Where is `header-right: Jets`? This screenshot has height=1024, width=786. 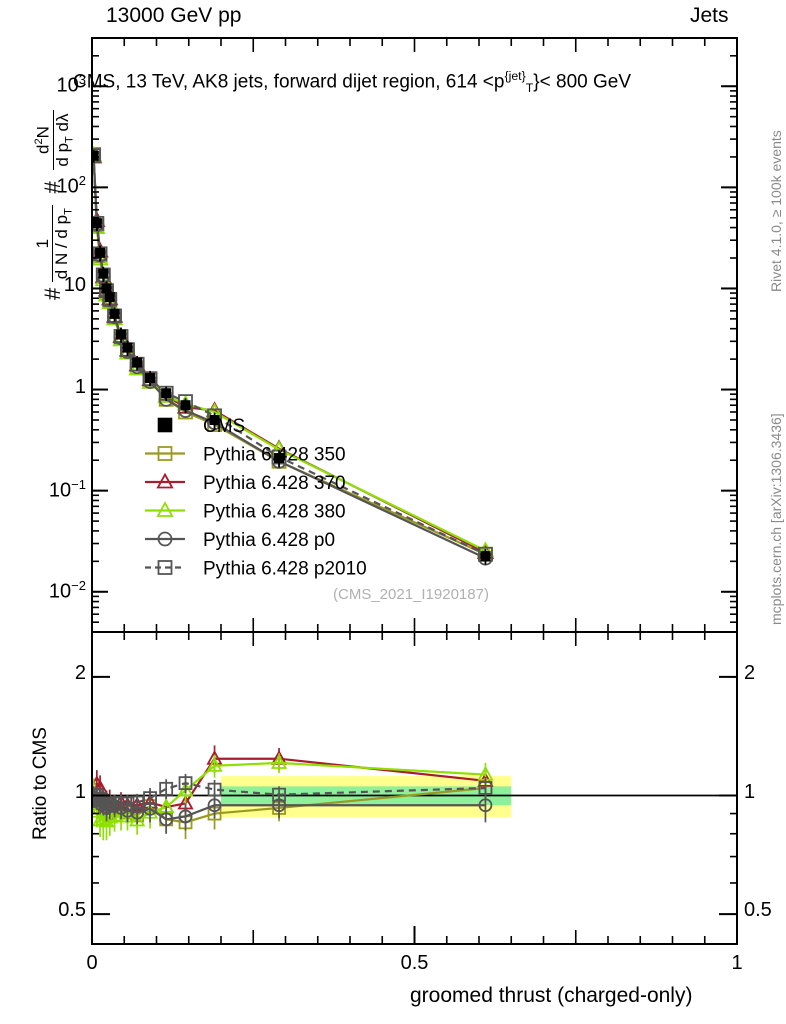
header-right: Jets is located at coordinates (709, 15).